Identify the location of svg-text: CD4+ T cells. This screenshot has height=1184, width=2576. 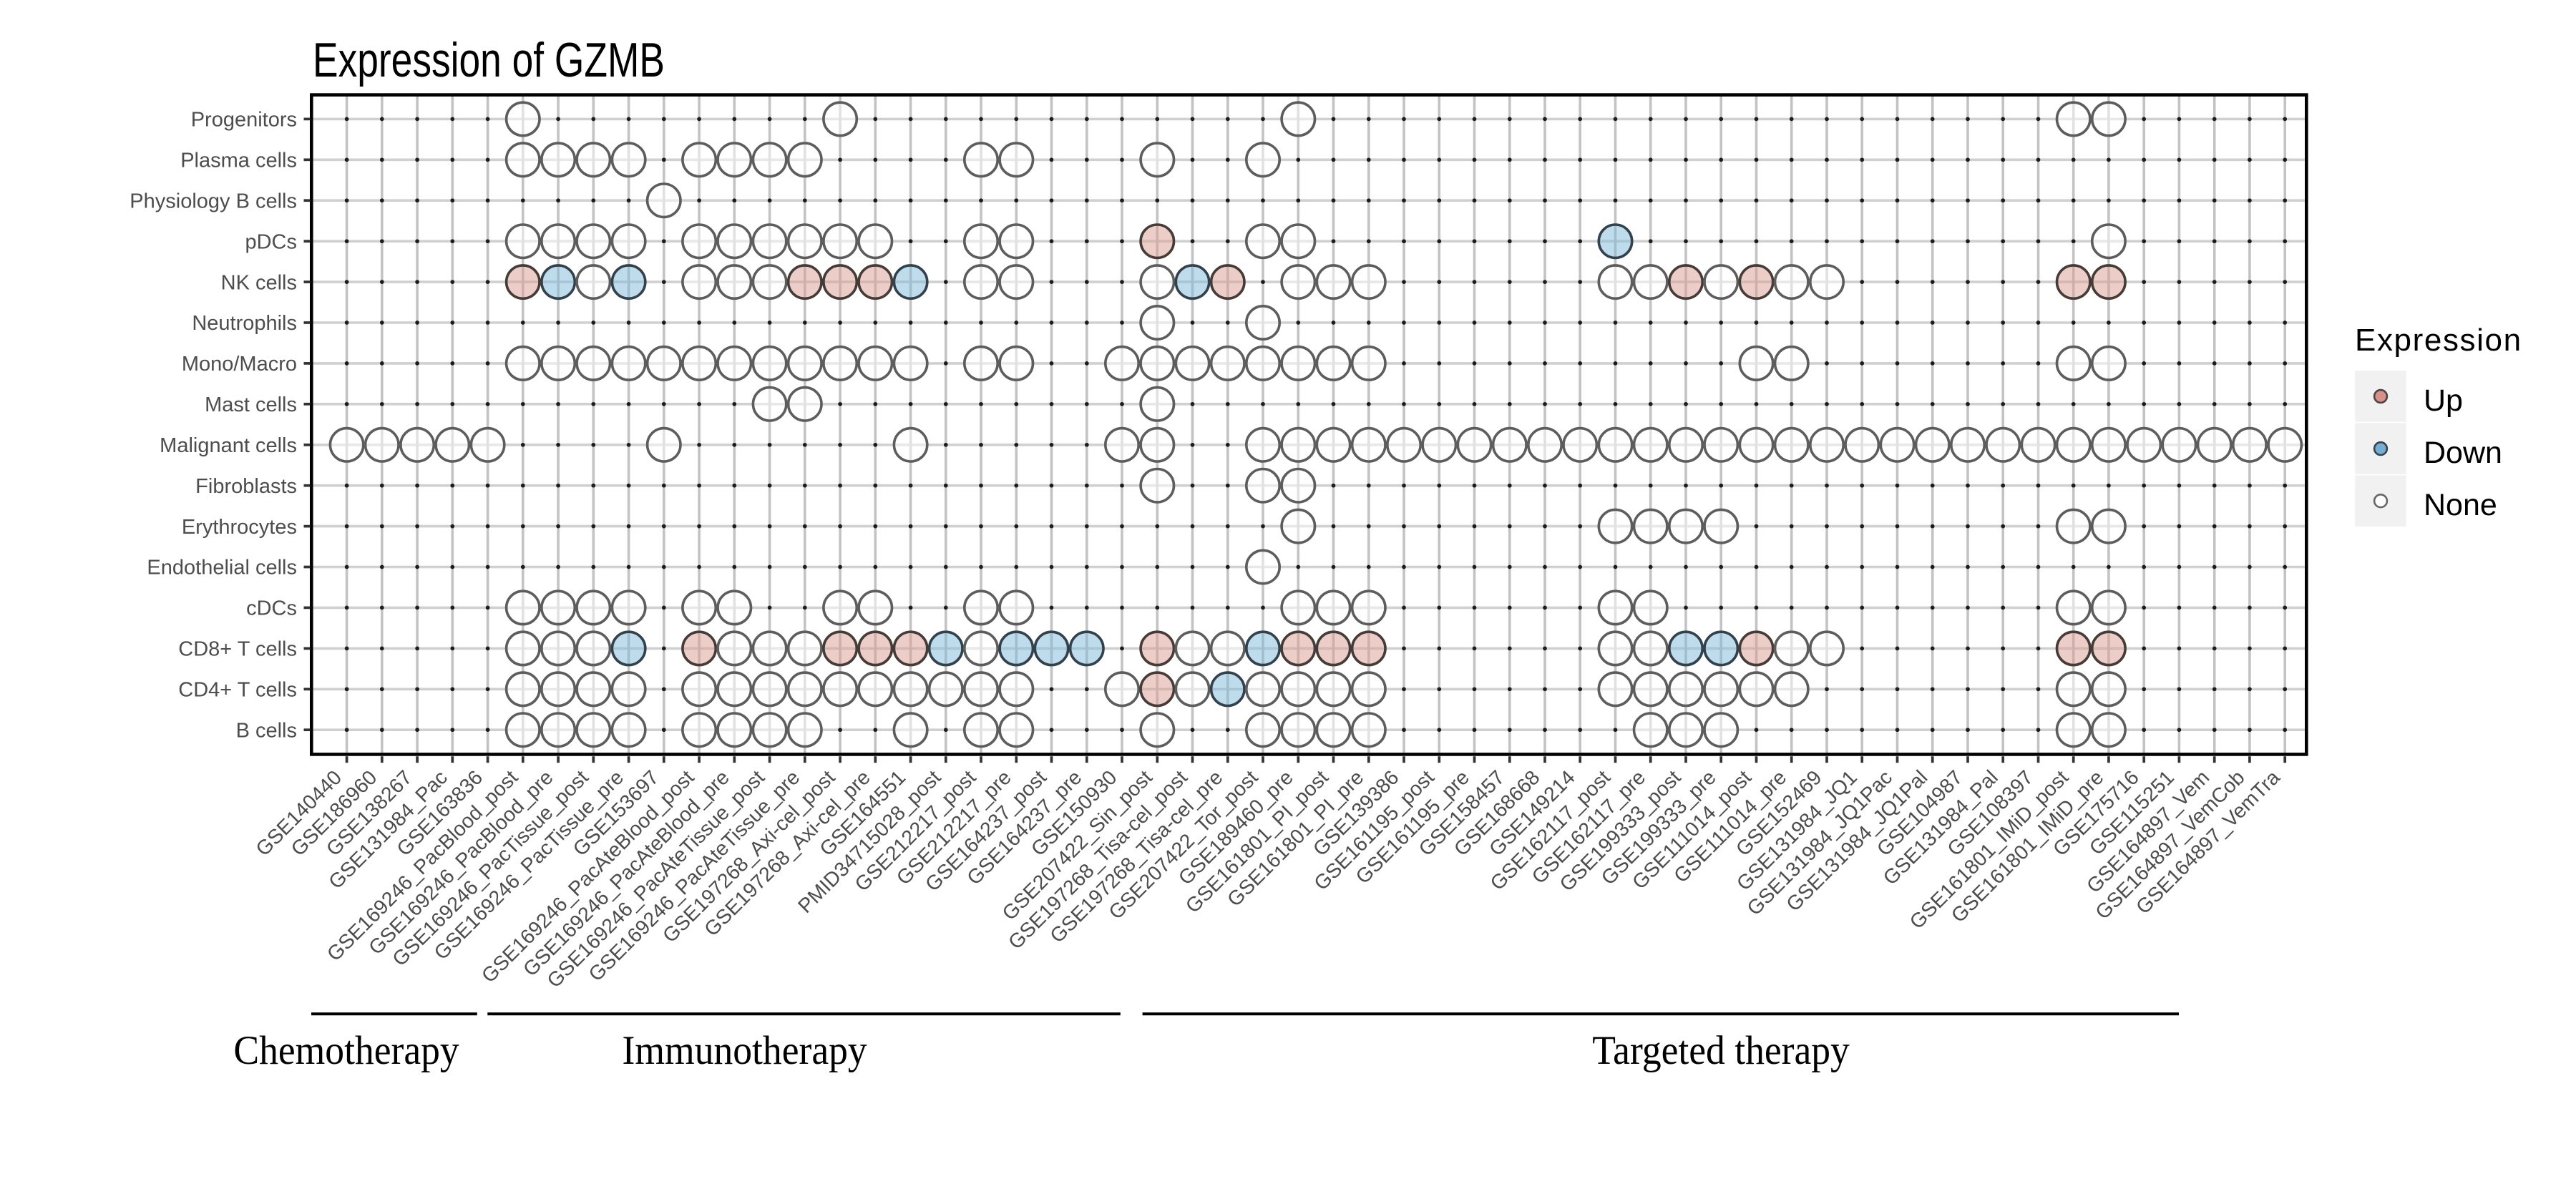
(237, 690).